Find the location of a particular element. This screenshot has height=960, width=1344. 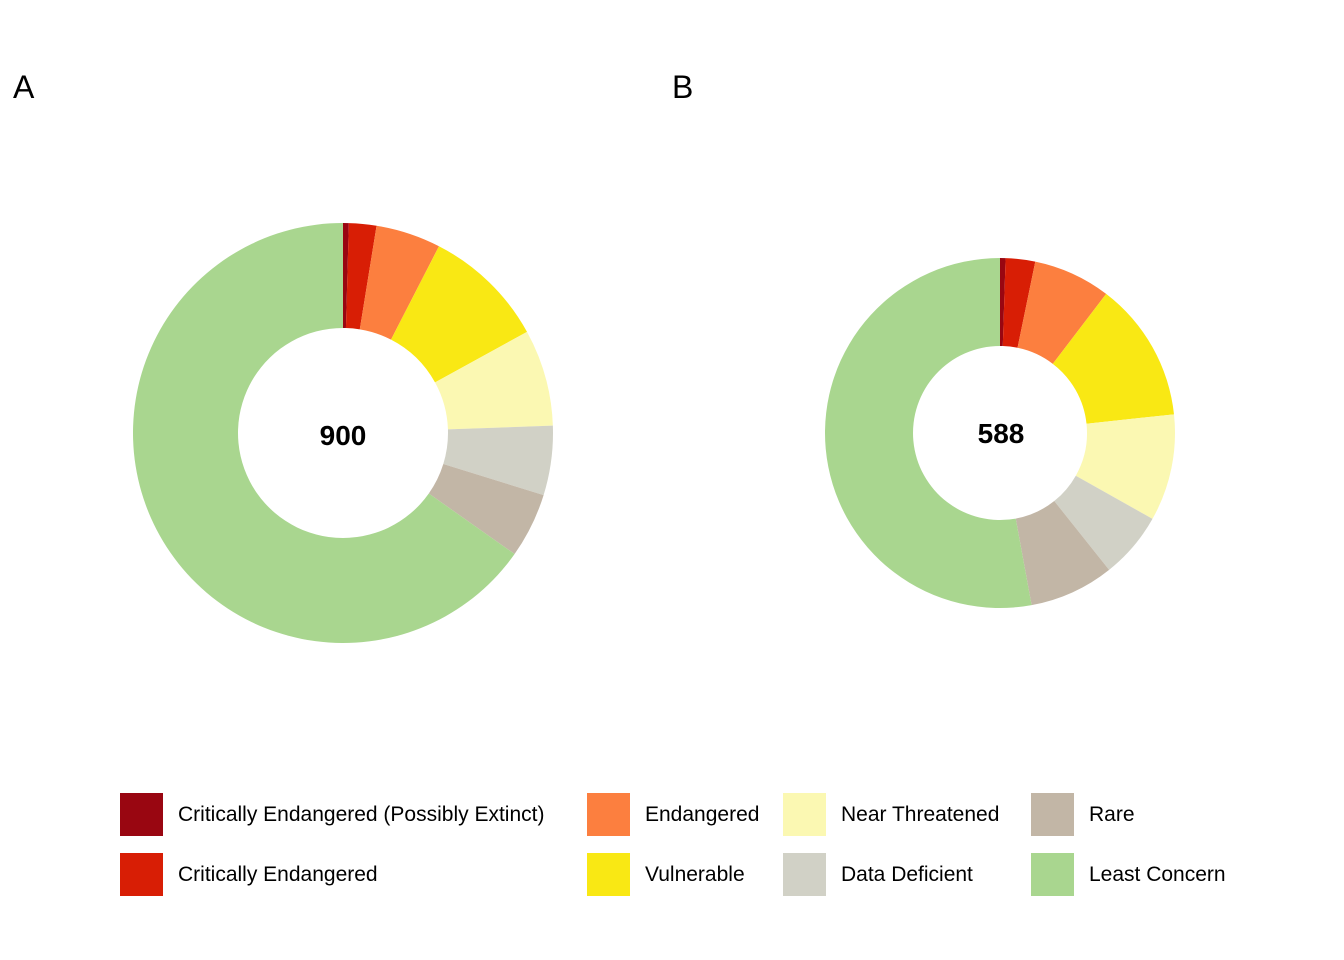

legend-item: Endangered is located at coordinates (673, 814).